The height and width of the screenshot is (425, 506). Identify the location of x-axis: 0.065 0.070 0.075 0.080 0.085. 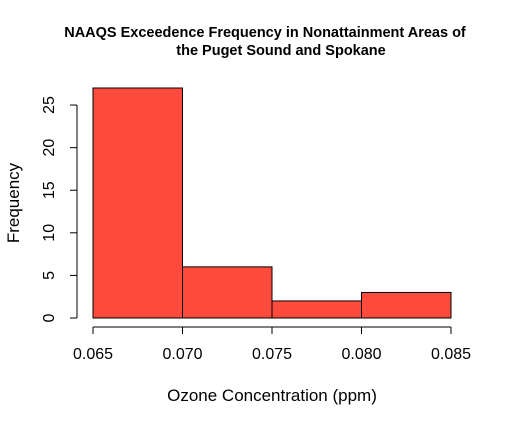
(272, 344).